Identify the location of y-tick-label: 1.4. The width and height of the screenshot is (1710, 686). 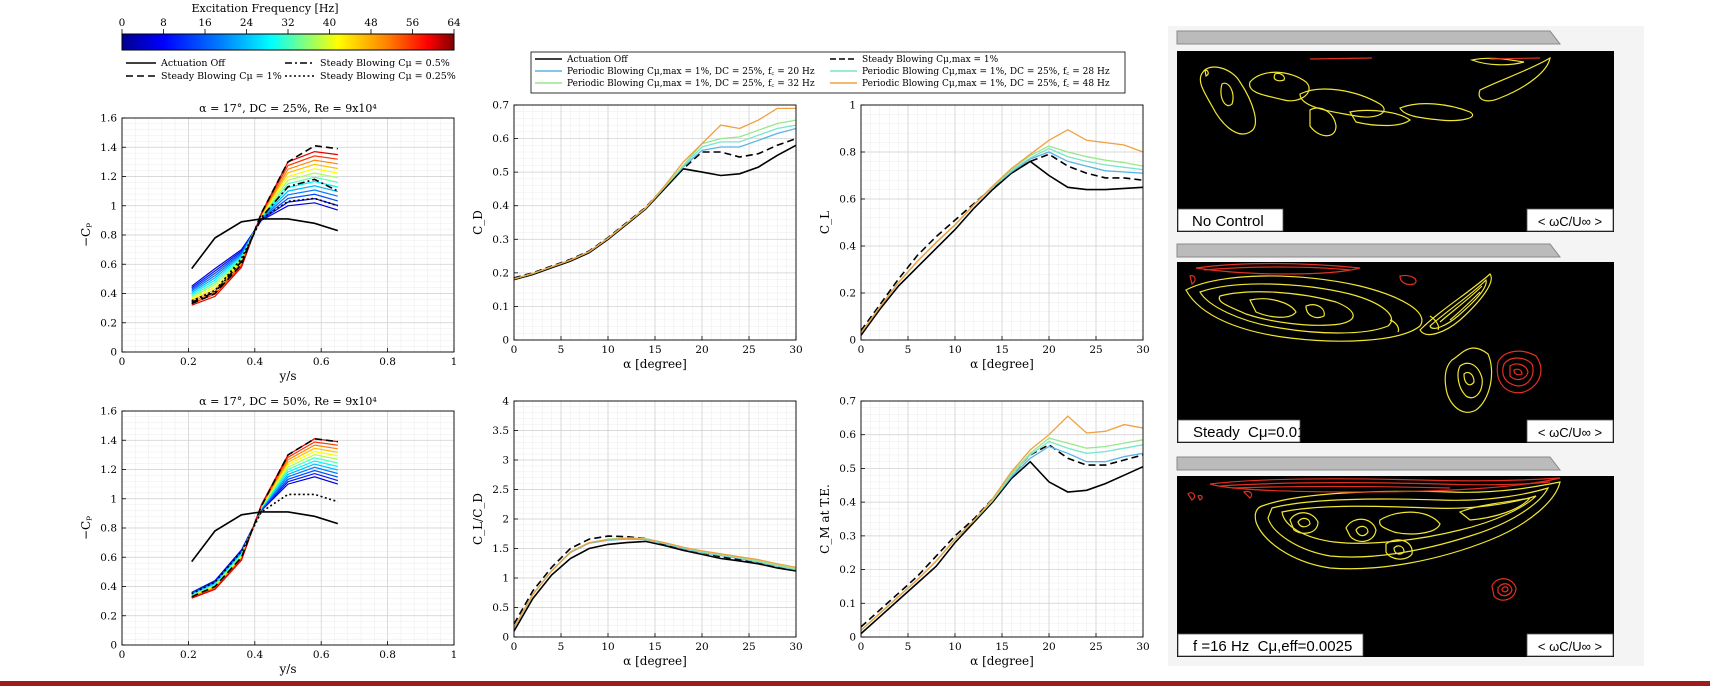
(108, 441).